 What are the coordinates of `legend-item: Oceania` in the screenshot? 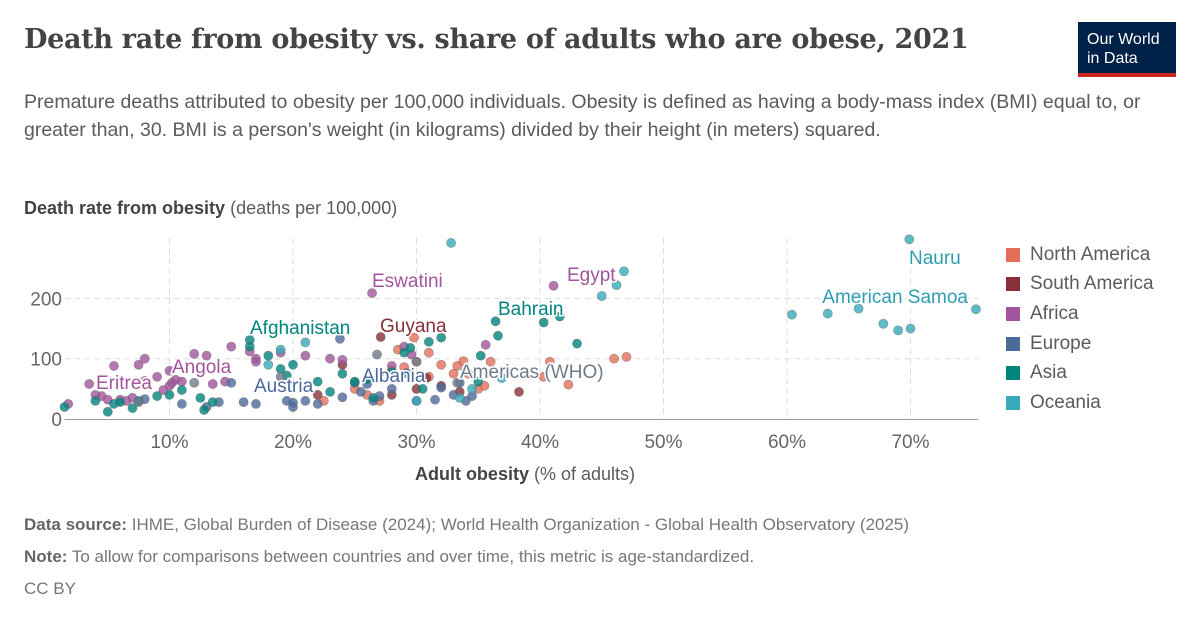 It's located at (1080, 403).